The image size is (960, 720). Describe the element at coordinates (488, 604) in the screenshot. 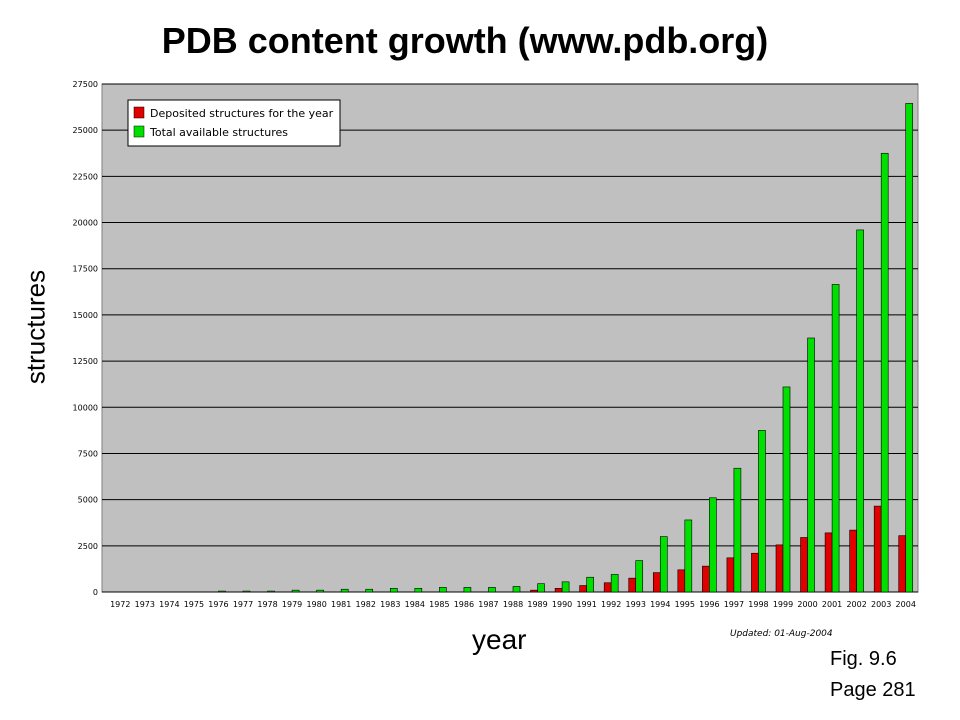

I see `x-tick-label: 1987` at that location.